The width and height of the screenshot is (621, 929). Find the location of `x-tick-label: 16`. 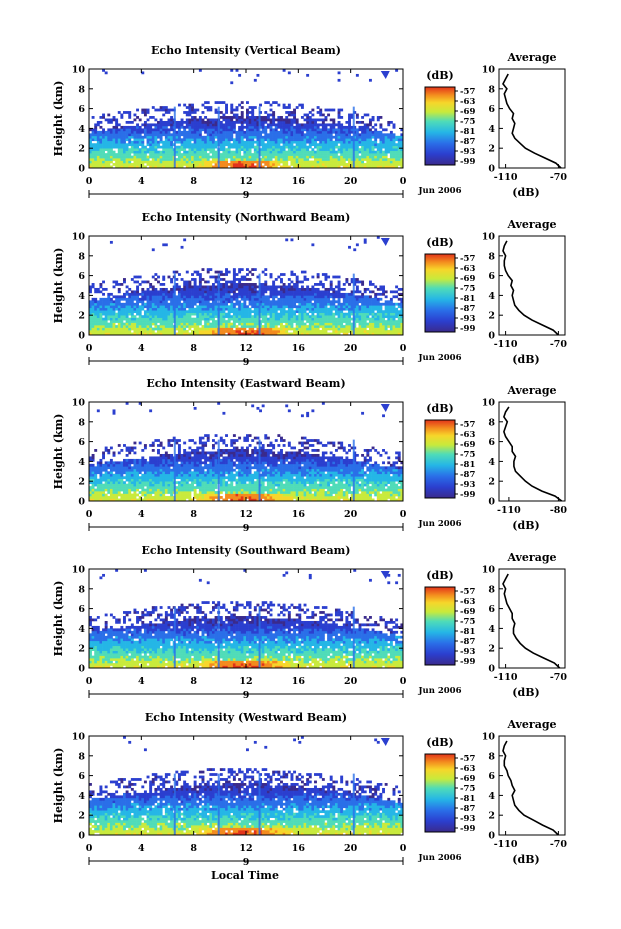

x-tick-label: 16 is located at coordinates (299, 348).